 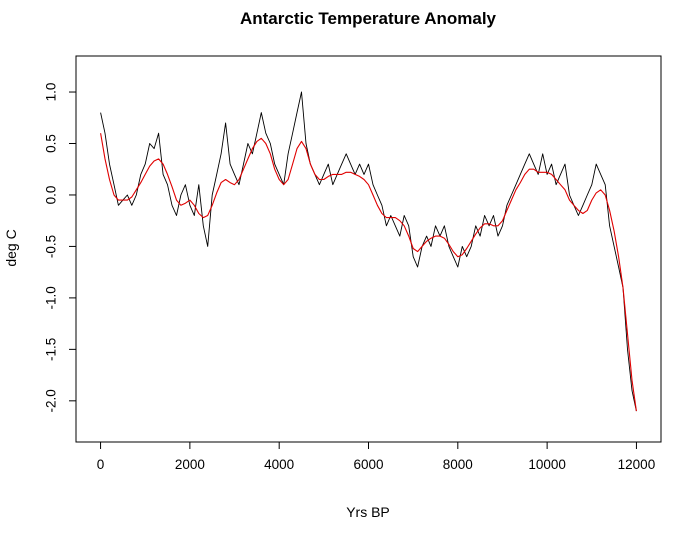 I want to click on x-tick-label: 6000, so click(x=368, y=464).